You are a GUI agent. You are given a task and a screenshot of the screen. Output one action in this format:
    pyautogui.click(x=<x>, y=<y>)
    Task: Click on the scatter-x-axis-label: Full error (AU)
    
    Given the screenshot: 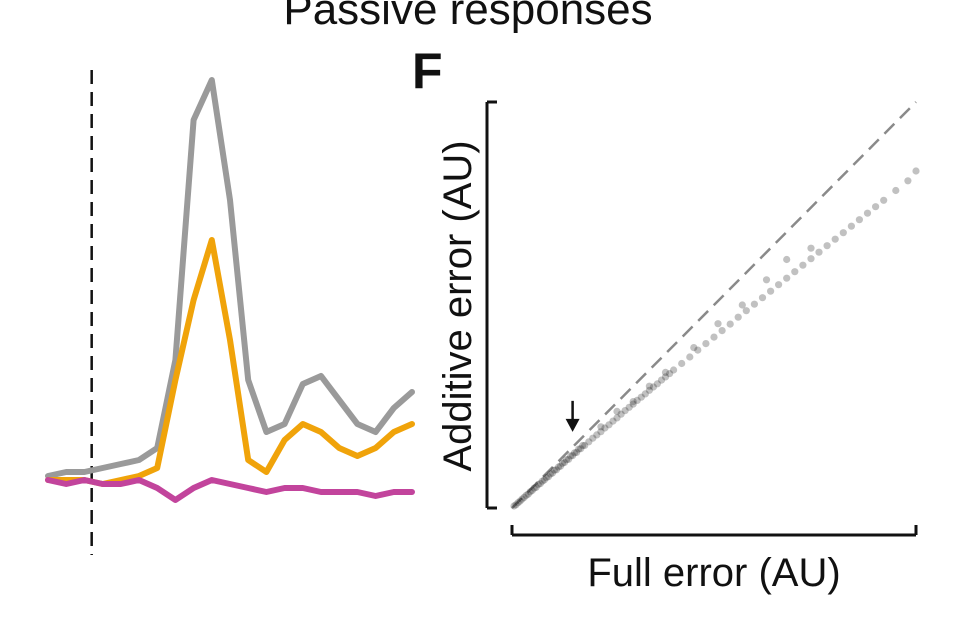 What is the action you would take?
    pyautogui.click(x=713, y=573)
    